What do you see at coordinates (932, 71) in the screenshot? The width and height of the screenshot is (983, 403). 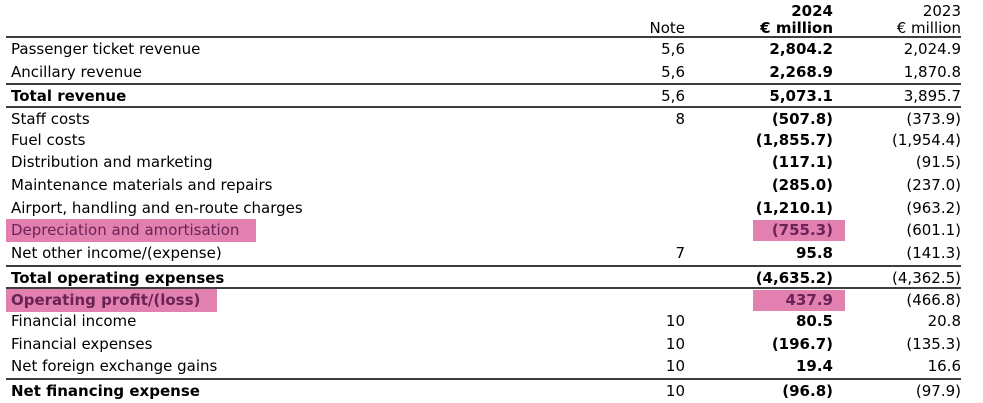 I see `value-2023-cell: 1,870.8` at bounding box center [932, 71].